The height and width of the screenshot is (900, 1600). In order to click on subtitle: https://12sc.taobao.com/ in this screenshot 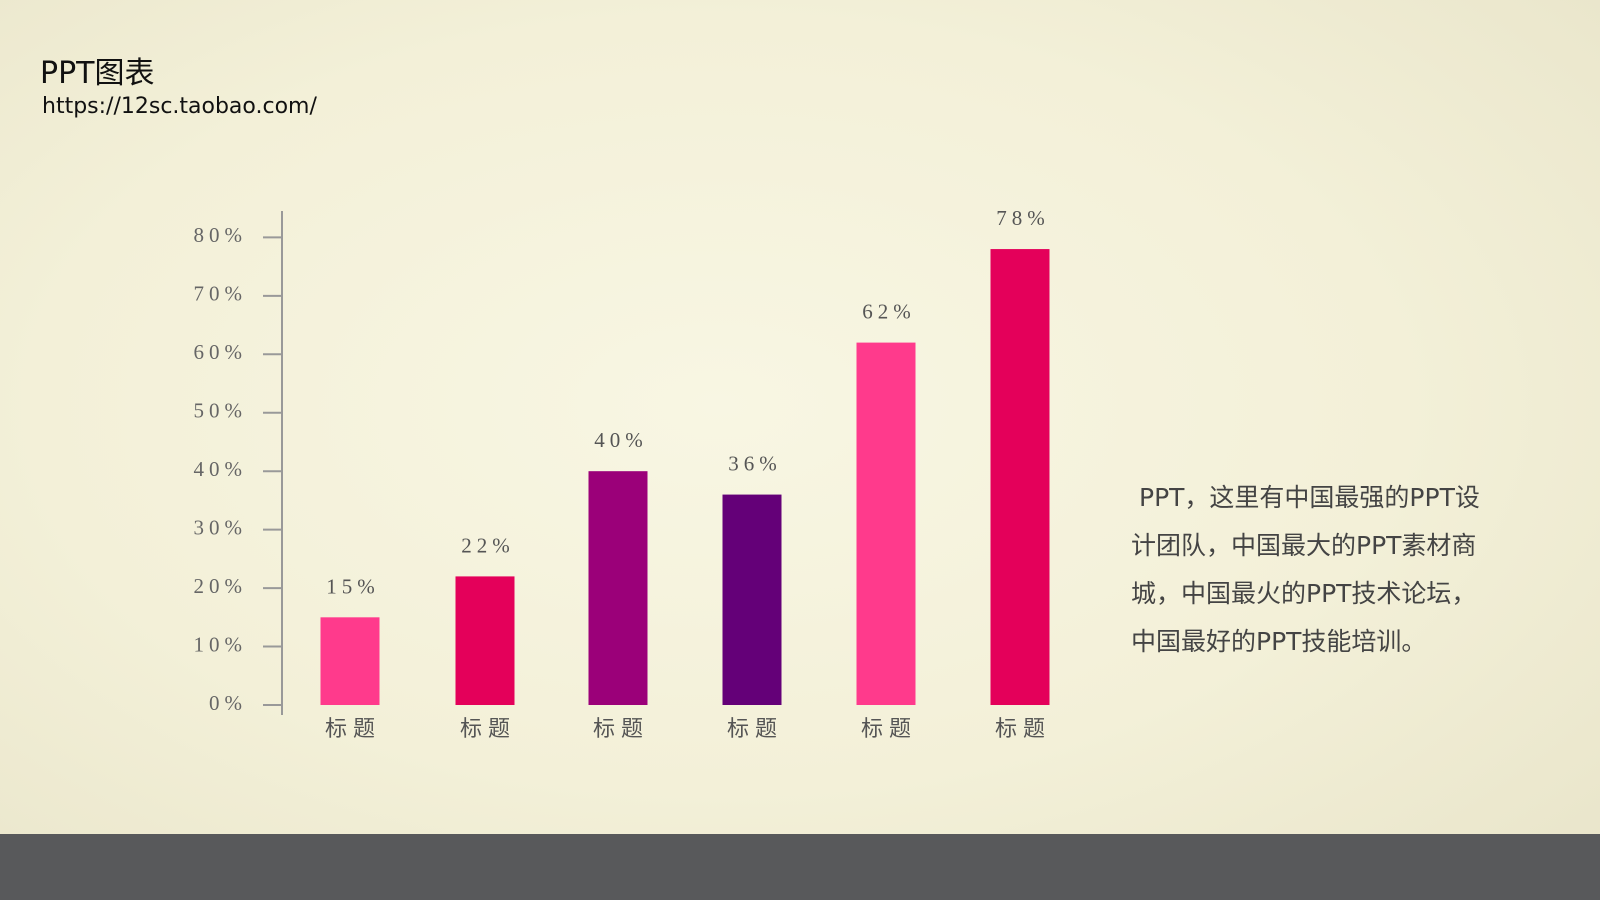, I will do `click(179, 106)`.